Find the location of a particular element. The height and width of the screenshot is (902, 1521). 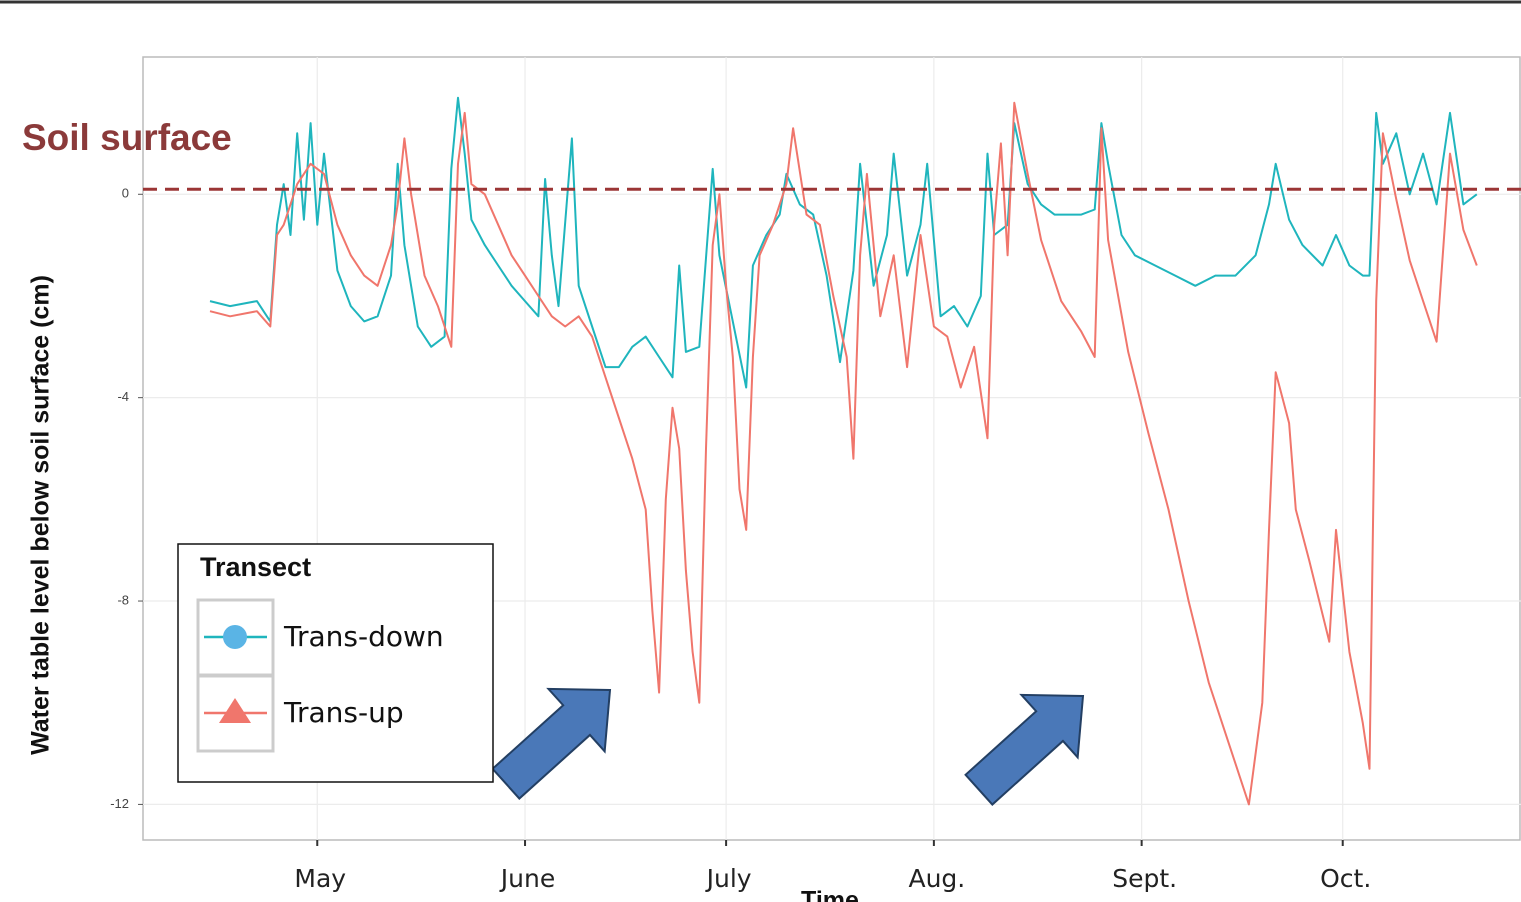

y-tick-label: -12 is located at coordinates (119, 803).